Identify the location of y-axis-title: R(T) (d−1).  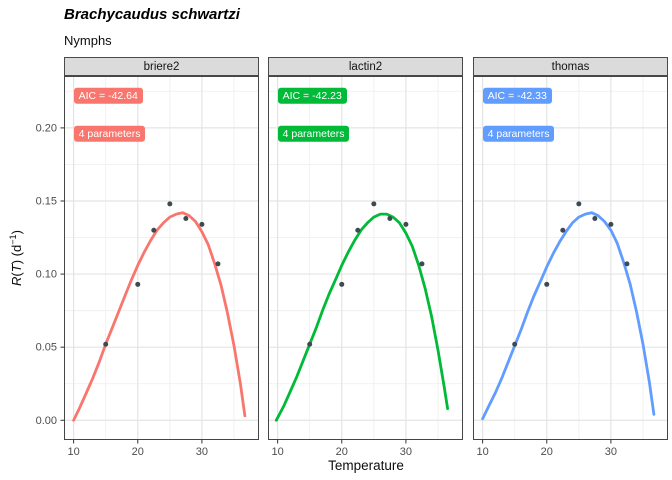
(16, 258).